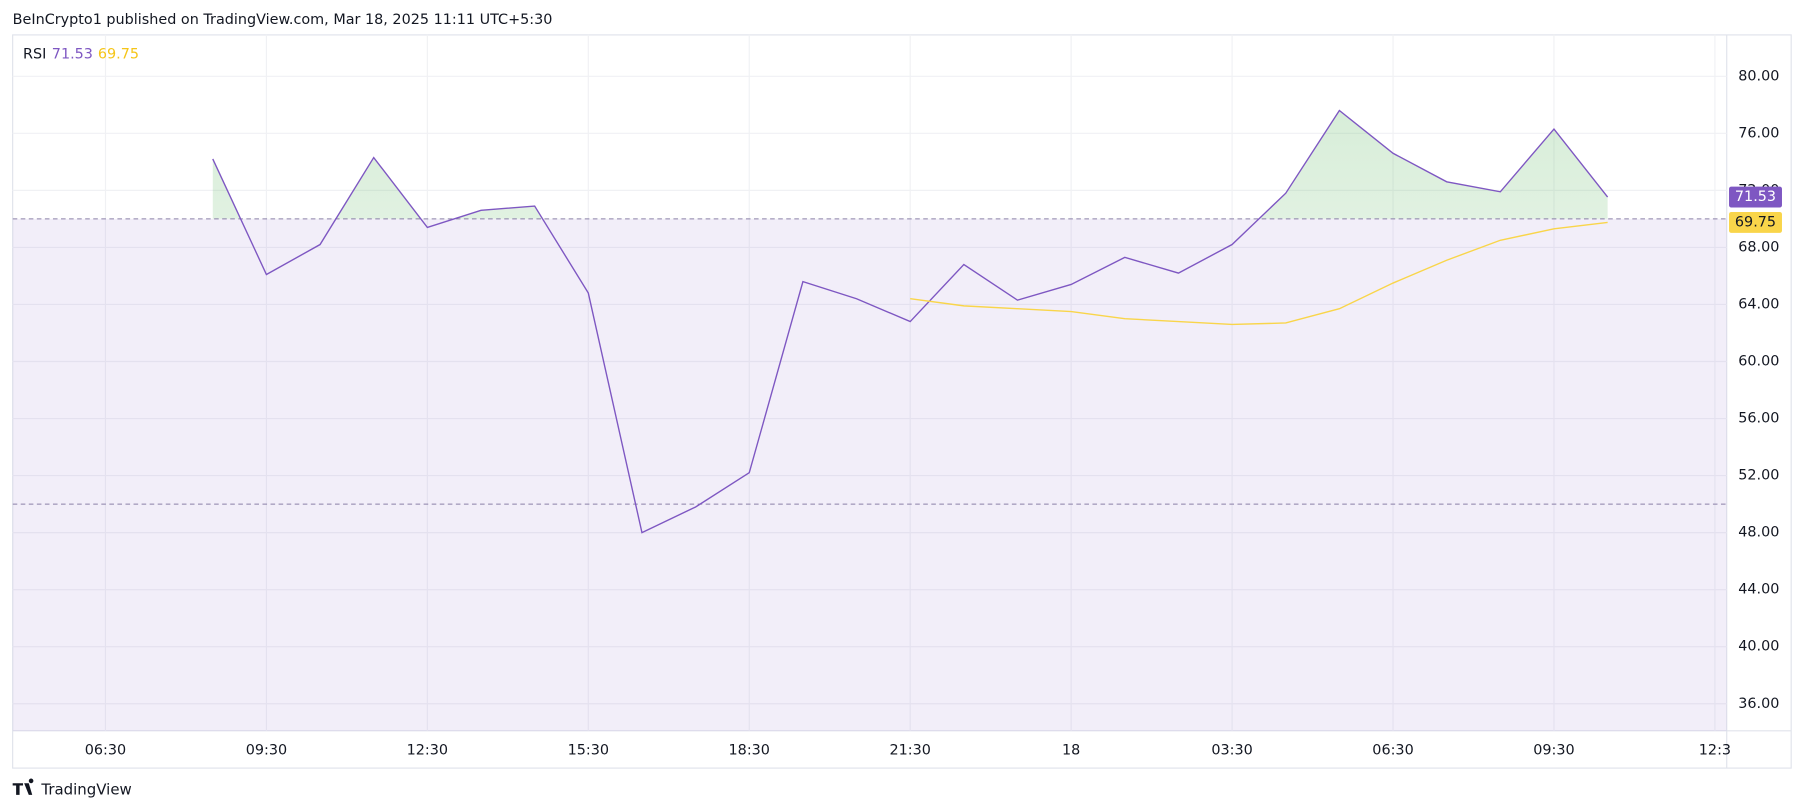 The image size is (1805, 803). What do you see at coordinates (34, 55) in the screenshot?
I see `legend-title: RSI` at bounding box center [34, 55].